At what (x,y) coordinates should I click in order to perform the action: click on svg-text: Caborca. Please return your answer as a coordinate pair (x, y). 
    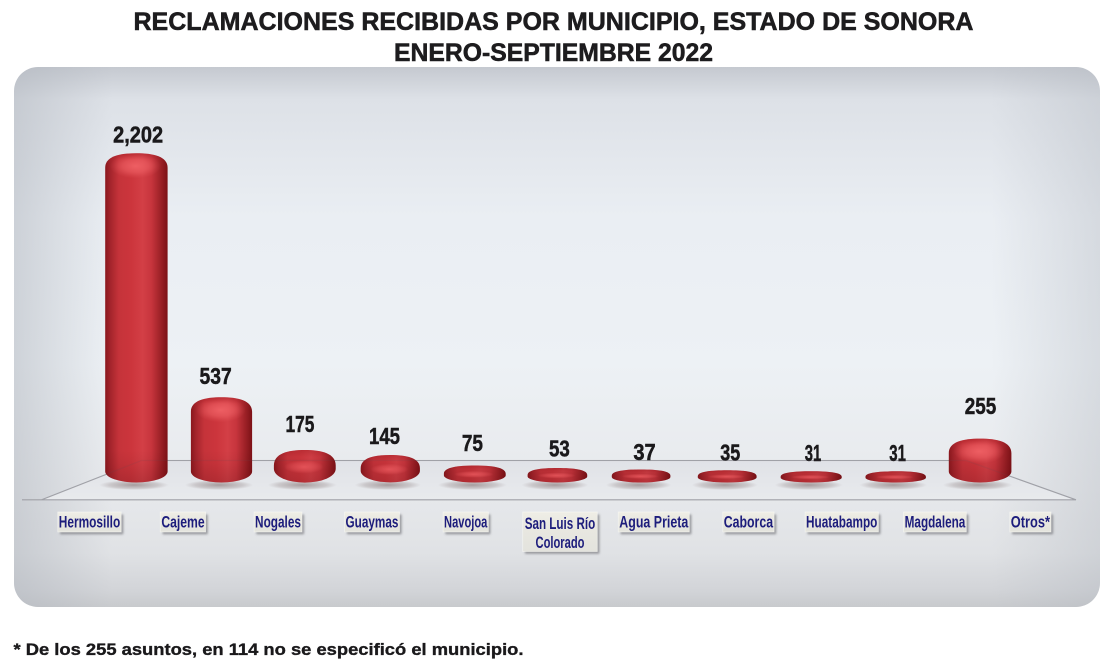
    Looking at the image, I should click on (749, 522).